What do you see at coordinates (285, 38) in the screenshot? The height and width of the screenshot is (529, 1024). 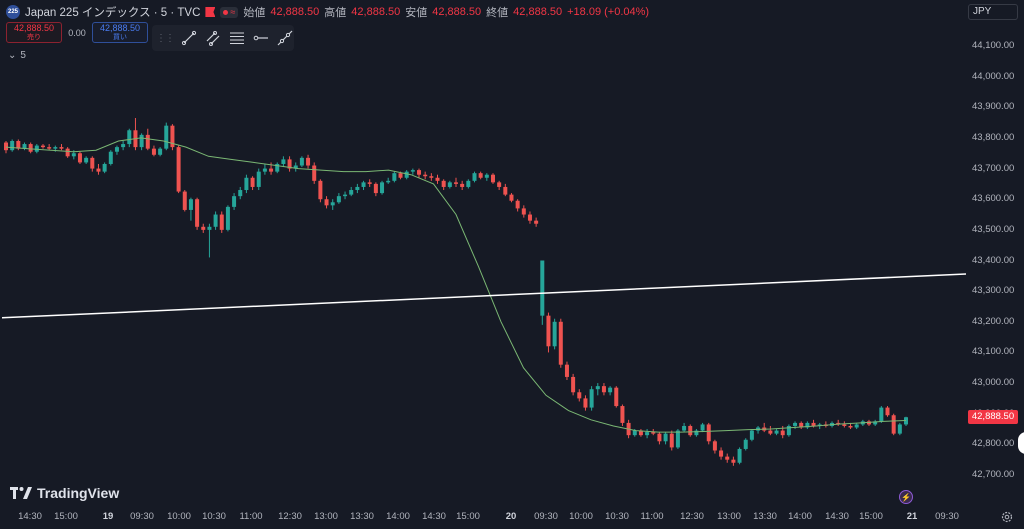 I see `extended-line-icon` at bounding box center [285, 38].